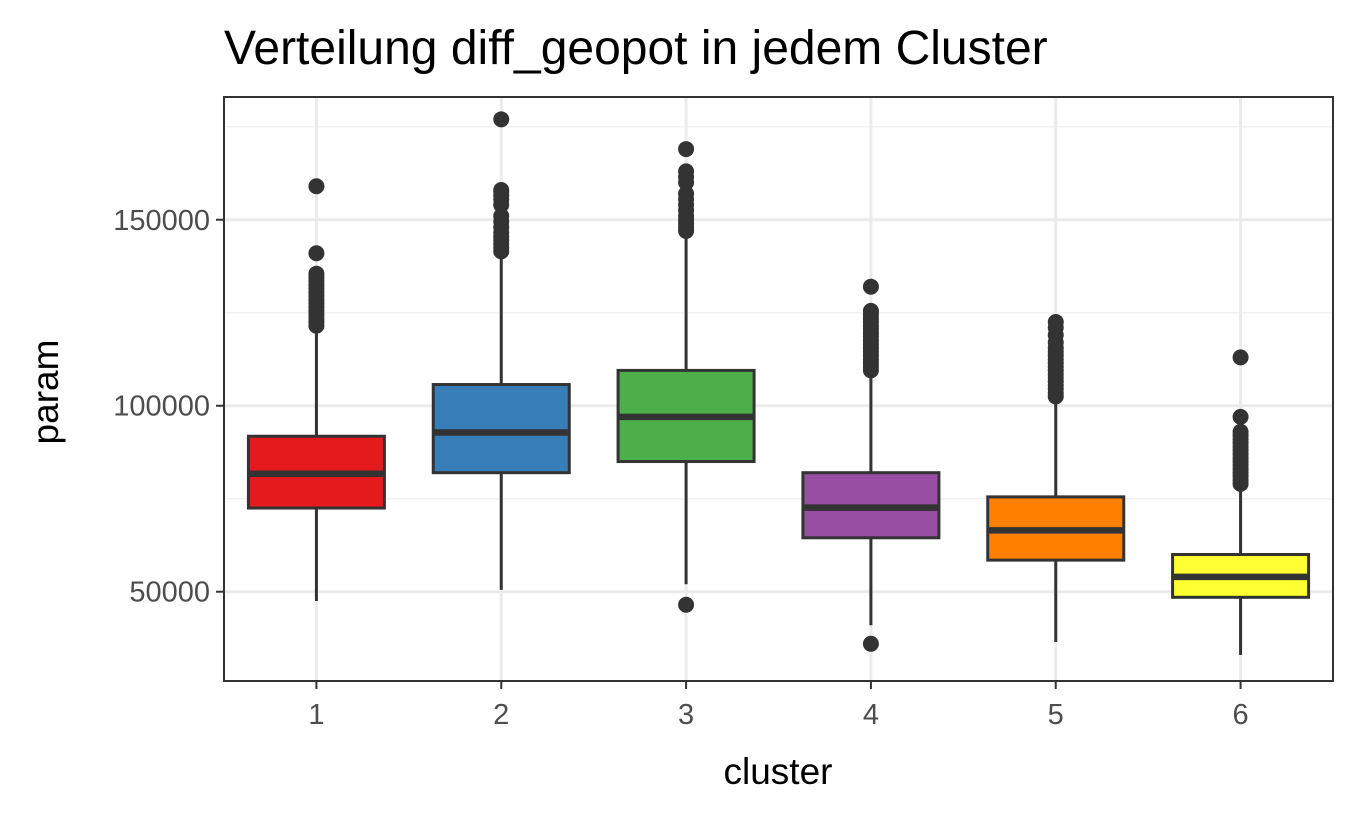  I want to click on y-tick-label: 50000, so click(169, 593).